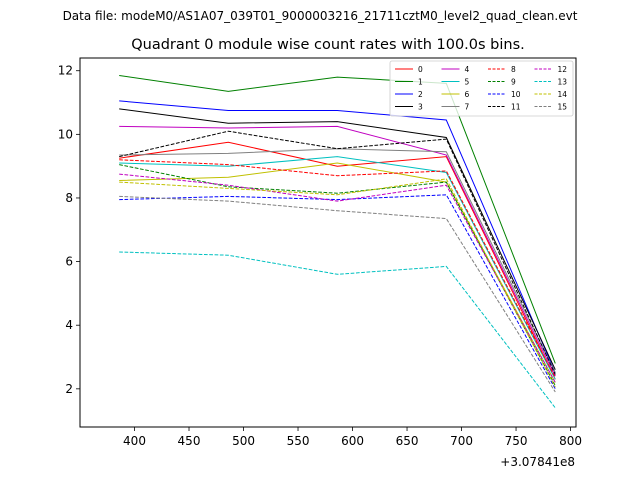 The width and height of the screenshot is (640, 480). What do you see at coordinates (516, 441) in the screenshot?
I see `x-tick-label: 750` at bounding box center [516, 441].